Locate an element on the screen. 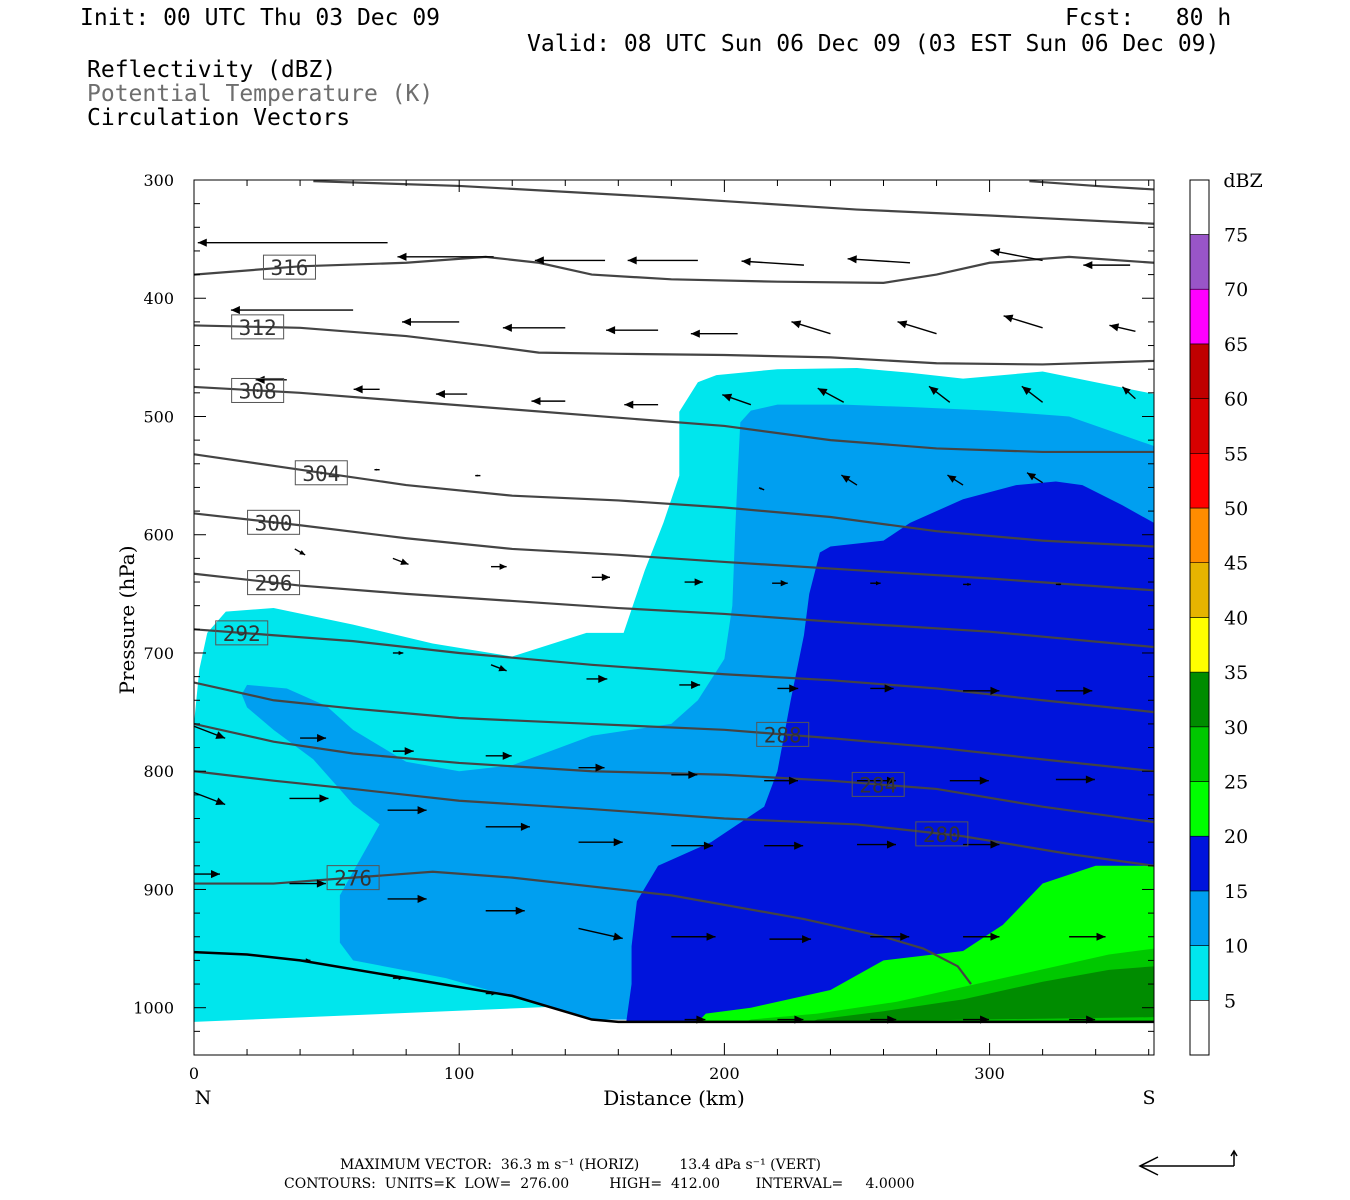  theta-label-280: 280 is located at coordinates (942, 834).